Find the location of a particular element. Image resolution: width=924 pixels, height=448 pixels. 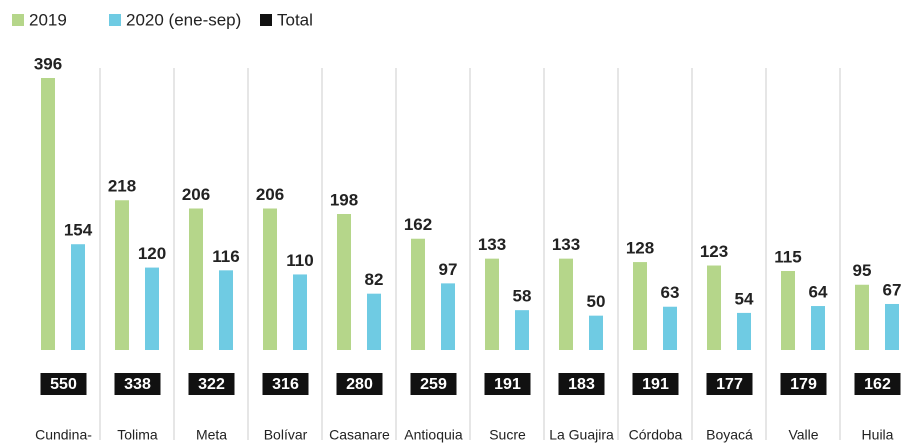

total-label: 550 is located at coordinates (63, 384).